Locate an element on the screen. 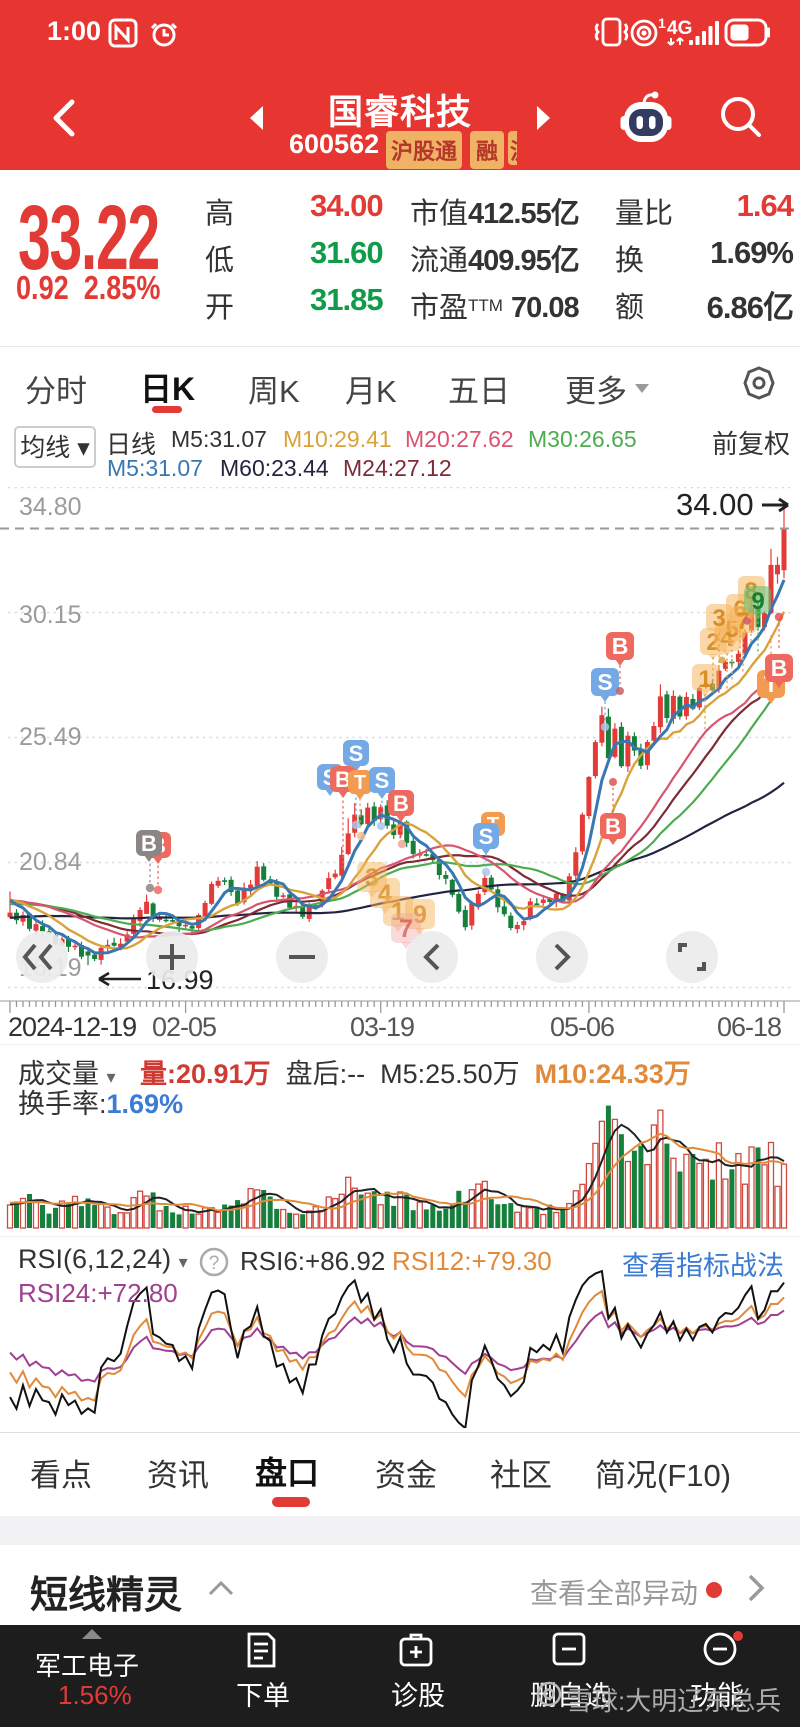  svg-text: T is located at coordinates (360, 783).